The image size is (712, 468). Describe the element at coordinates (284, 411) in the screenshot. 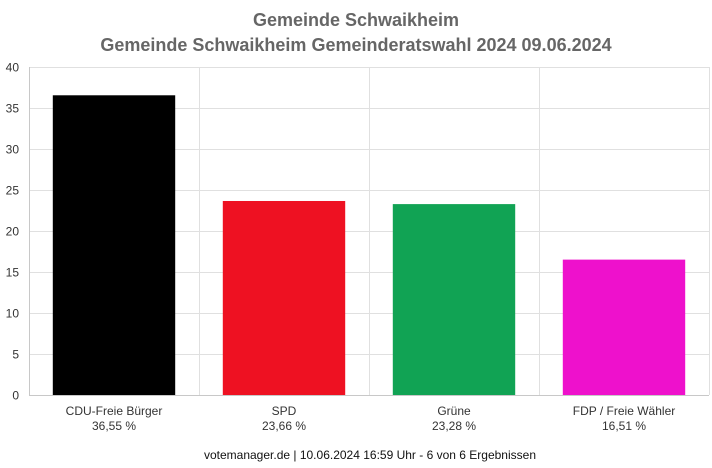

I see `category-label: SPD` at that location.